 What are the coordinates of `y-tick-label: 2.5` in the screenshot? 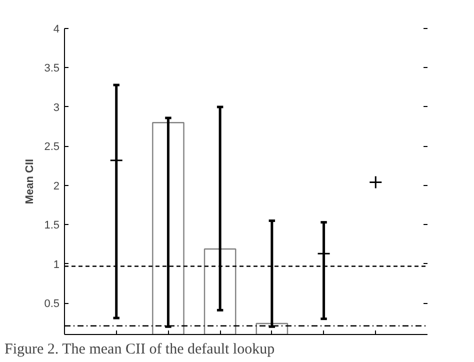 It's located at (52, 147).